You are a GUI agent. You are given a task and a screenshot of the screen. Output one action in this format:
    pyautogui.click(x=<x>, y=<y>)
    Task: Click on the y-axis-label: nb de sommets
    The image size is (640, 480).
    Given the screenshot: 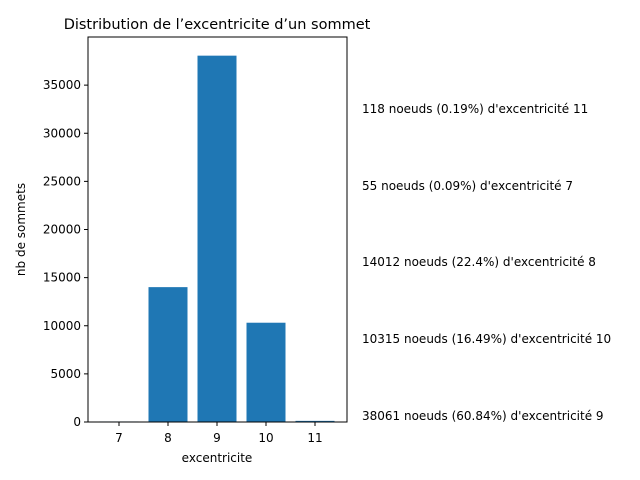 What is the action you would take?
    pyautogui.click(x=21, y=229)
    